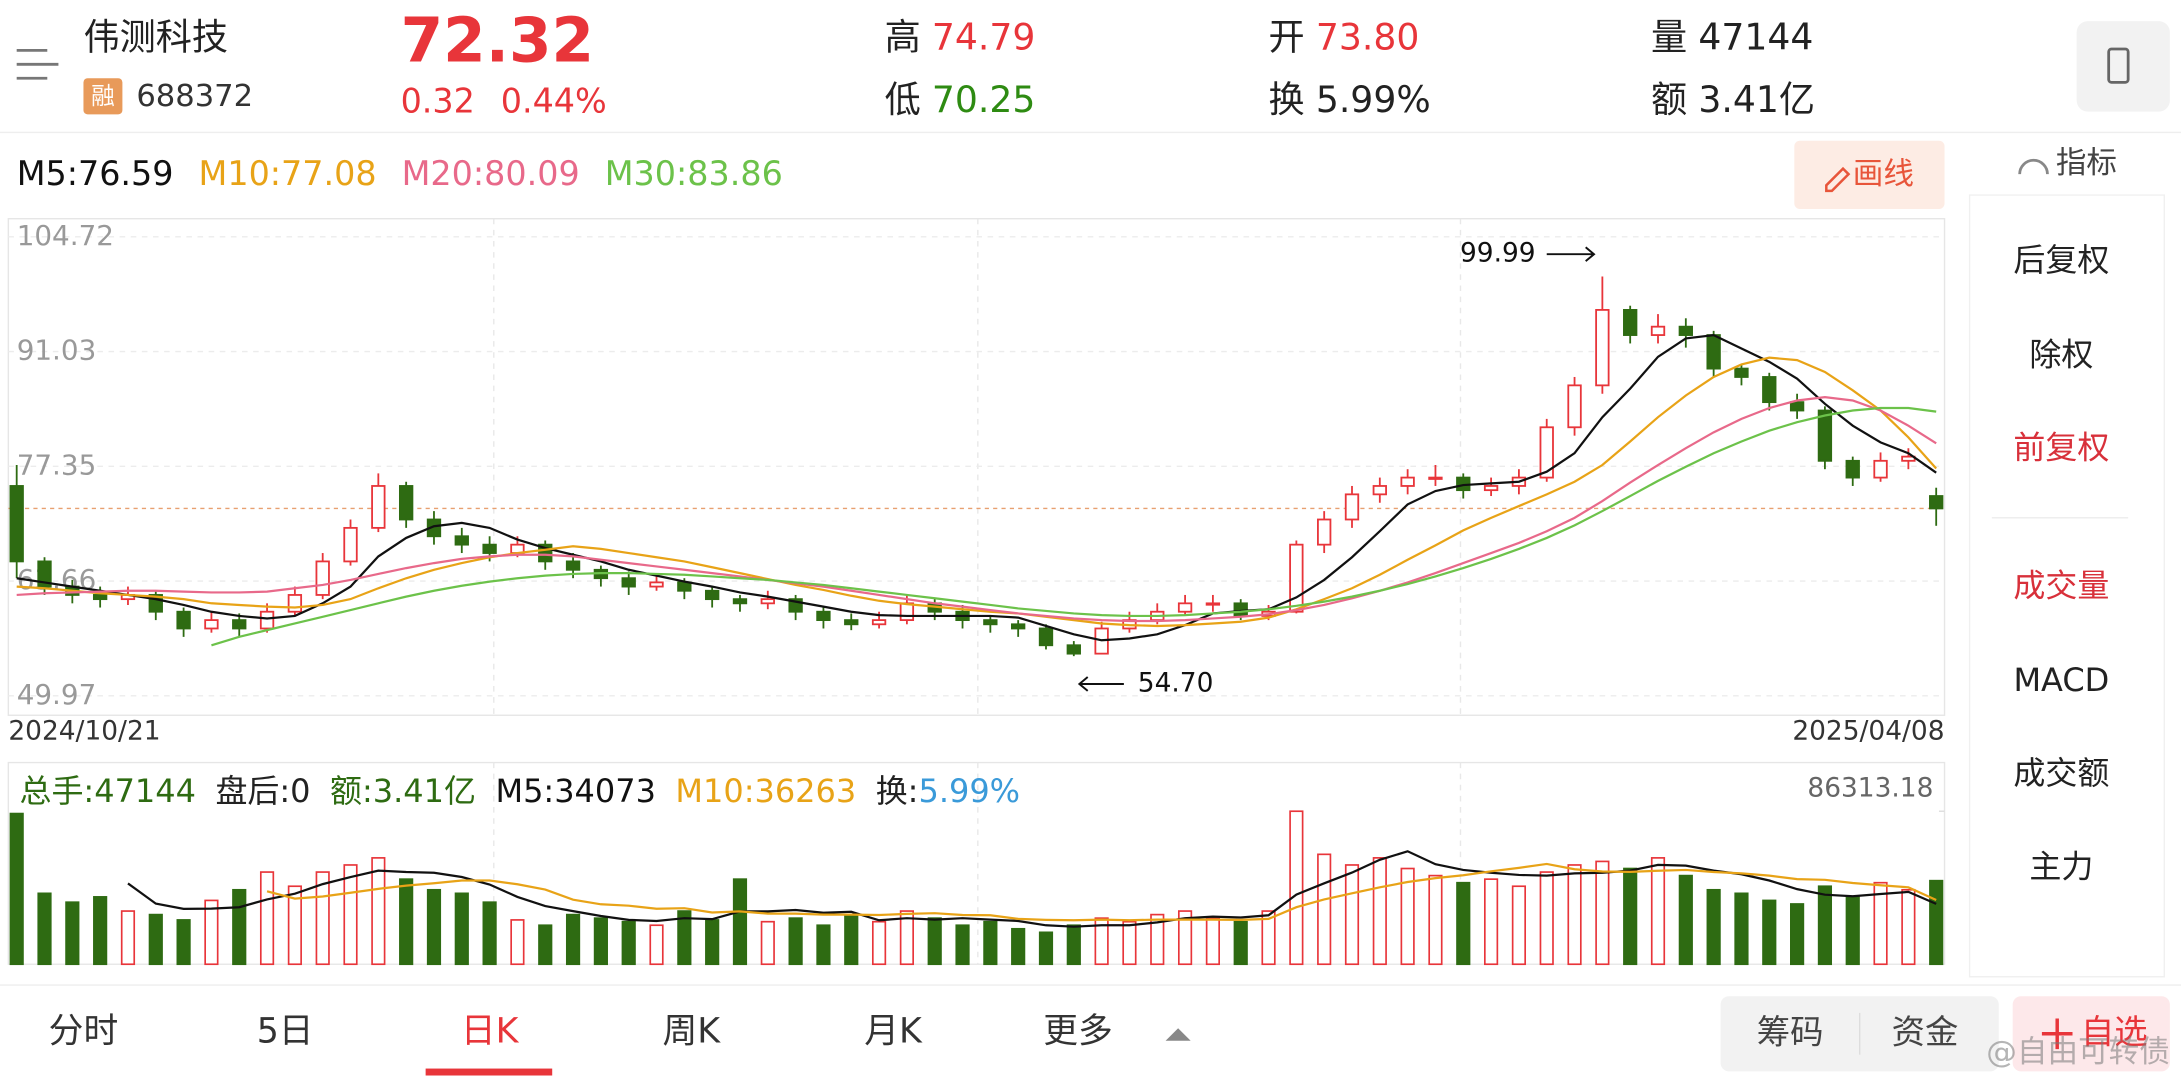  Describe the element at coordinates (1078, 1031) in the screenshot. I see `tab: 更多` at that location.